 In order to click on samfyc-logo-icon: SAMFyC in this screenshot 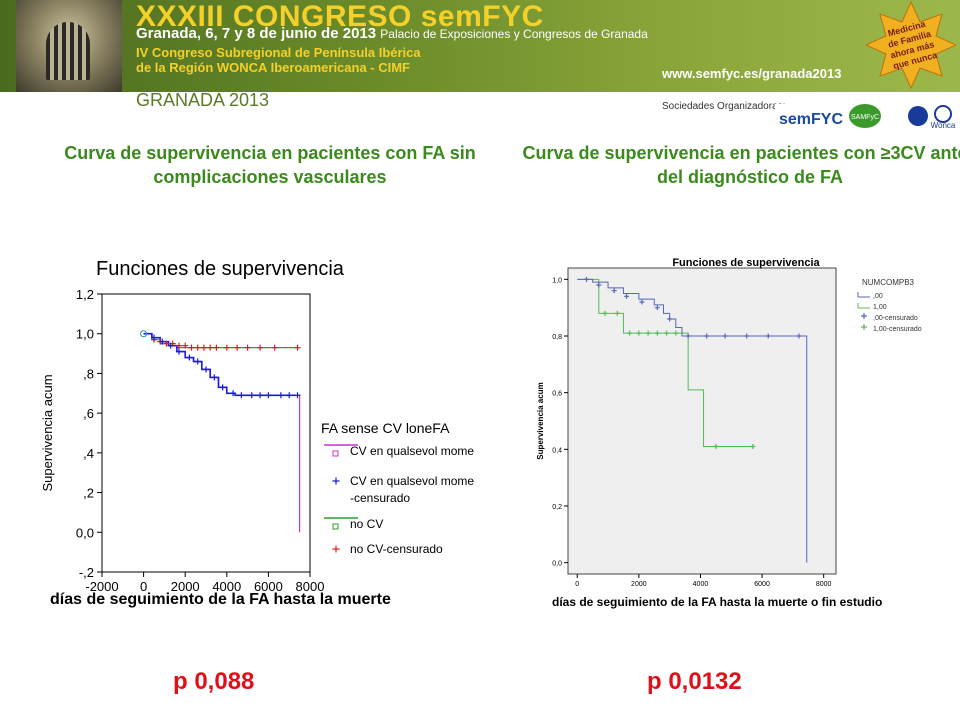, I will do `click(865, 117)`.